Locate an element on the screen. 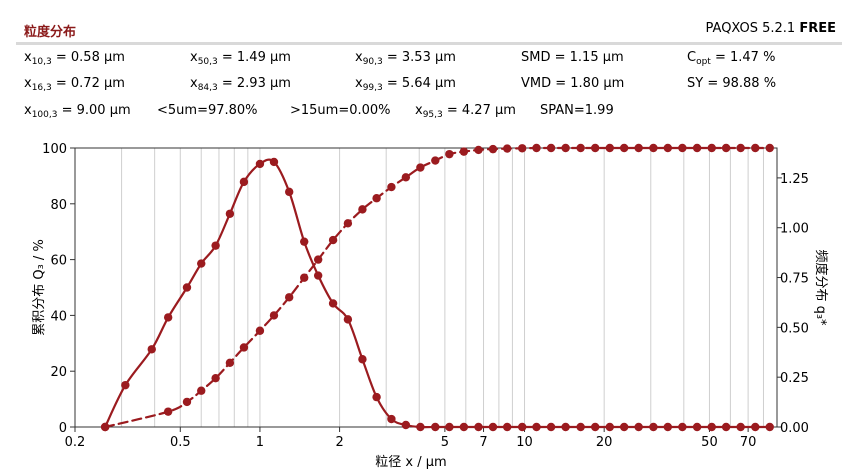  stat-item: SY = 98.88 % is located at coordinates (731, 83).